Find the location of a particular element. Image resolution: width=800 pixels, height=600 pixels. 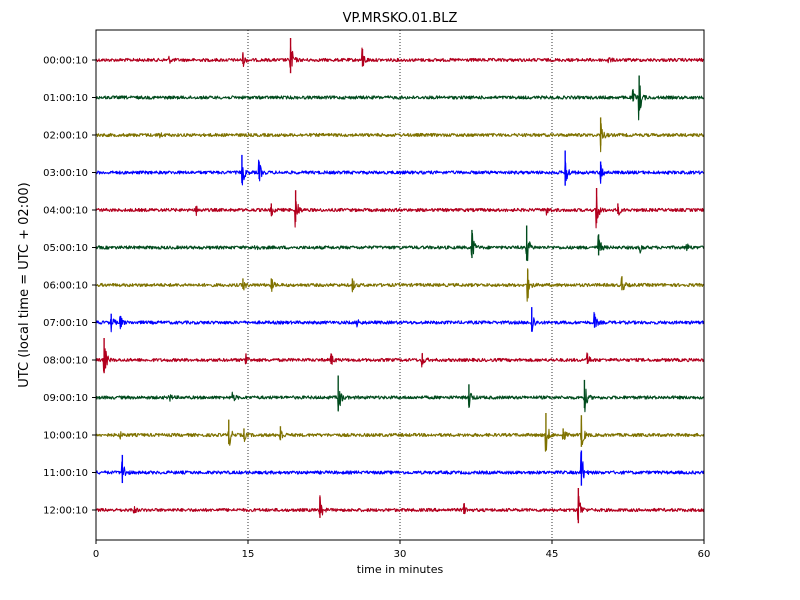

y-tick-label: 03:00:10 is located at coordinates (65, 173).